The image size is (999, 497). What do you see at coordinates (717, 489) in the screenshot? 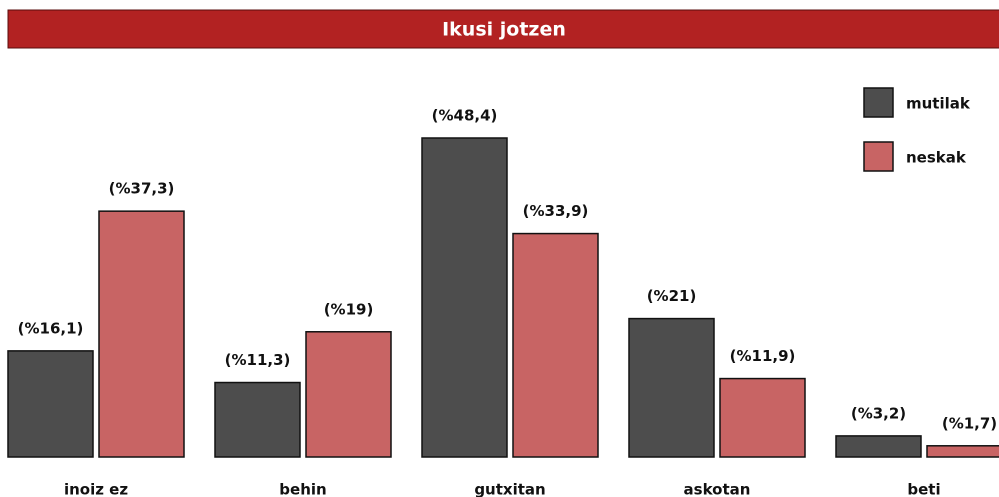
I see `x-tick-label: askotan` at bounding box center [717, 489].